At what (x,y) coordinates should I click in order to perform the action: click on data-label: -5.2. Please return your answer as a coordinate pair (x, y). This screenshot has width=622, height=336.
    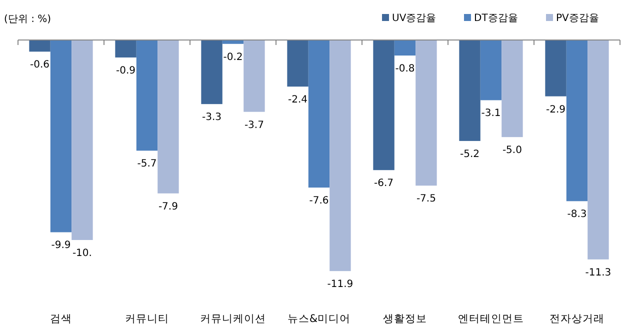
    Looking at the image, I should click on (470, 154).